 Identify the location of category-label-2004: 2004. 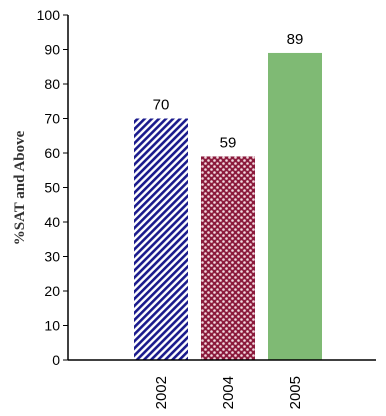
(228, 392).